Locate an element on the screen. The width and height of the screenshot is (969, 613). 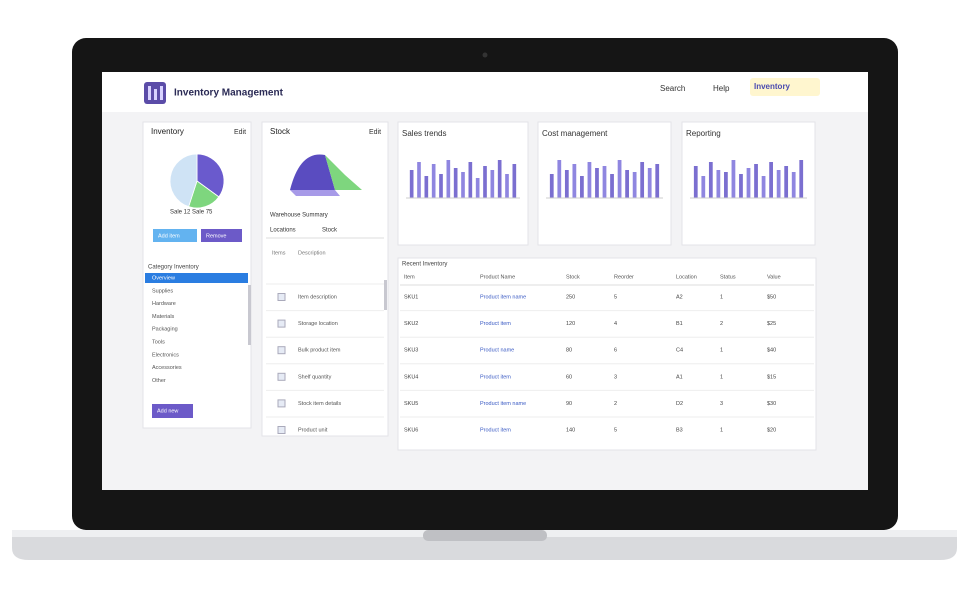
base-notch is located at coordinates (485, 535).